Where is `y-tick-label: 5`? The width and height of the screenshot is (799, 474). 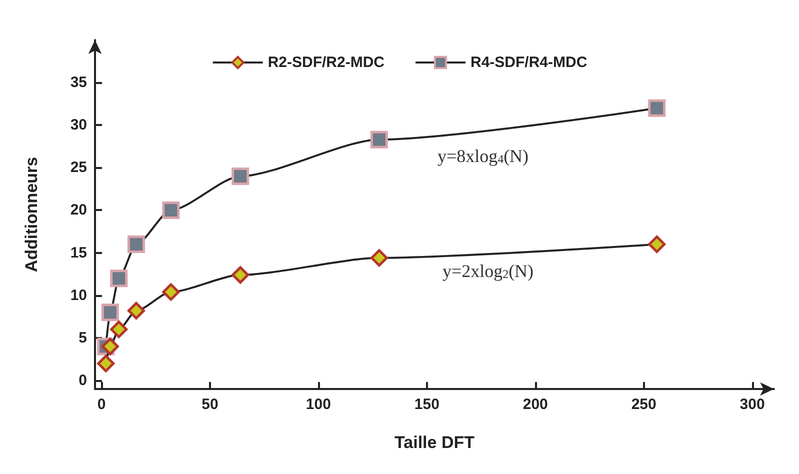
y-tick-label: 5 is located at coordinates (82, 337).